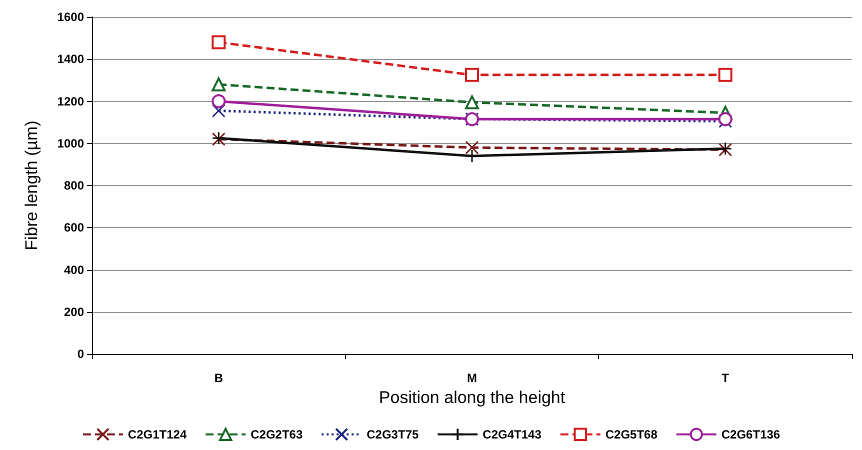 Image resolution: width=862 pixels, height=450 pixels. I want to click on legend-label: C2G2T63, so click(276, 434).